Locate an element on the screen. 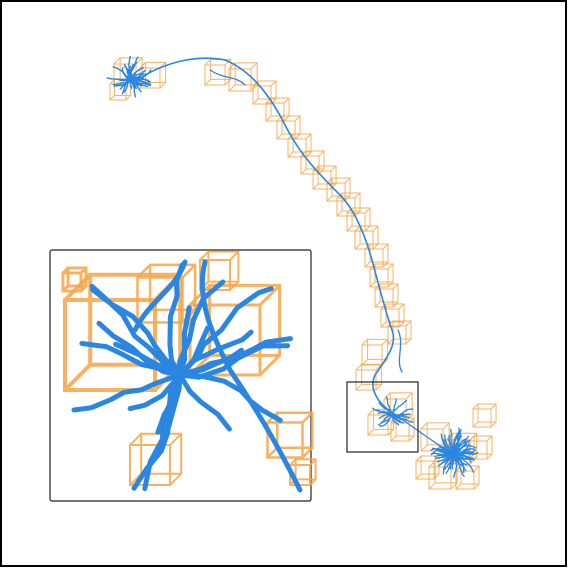 The height and width of the screenshot is (568, 568). zoom-region is located at coordinates (382, 417).